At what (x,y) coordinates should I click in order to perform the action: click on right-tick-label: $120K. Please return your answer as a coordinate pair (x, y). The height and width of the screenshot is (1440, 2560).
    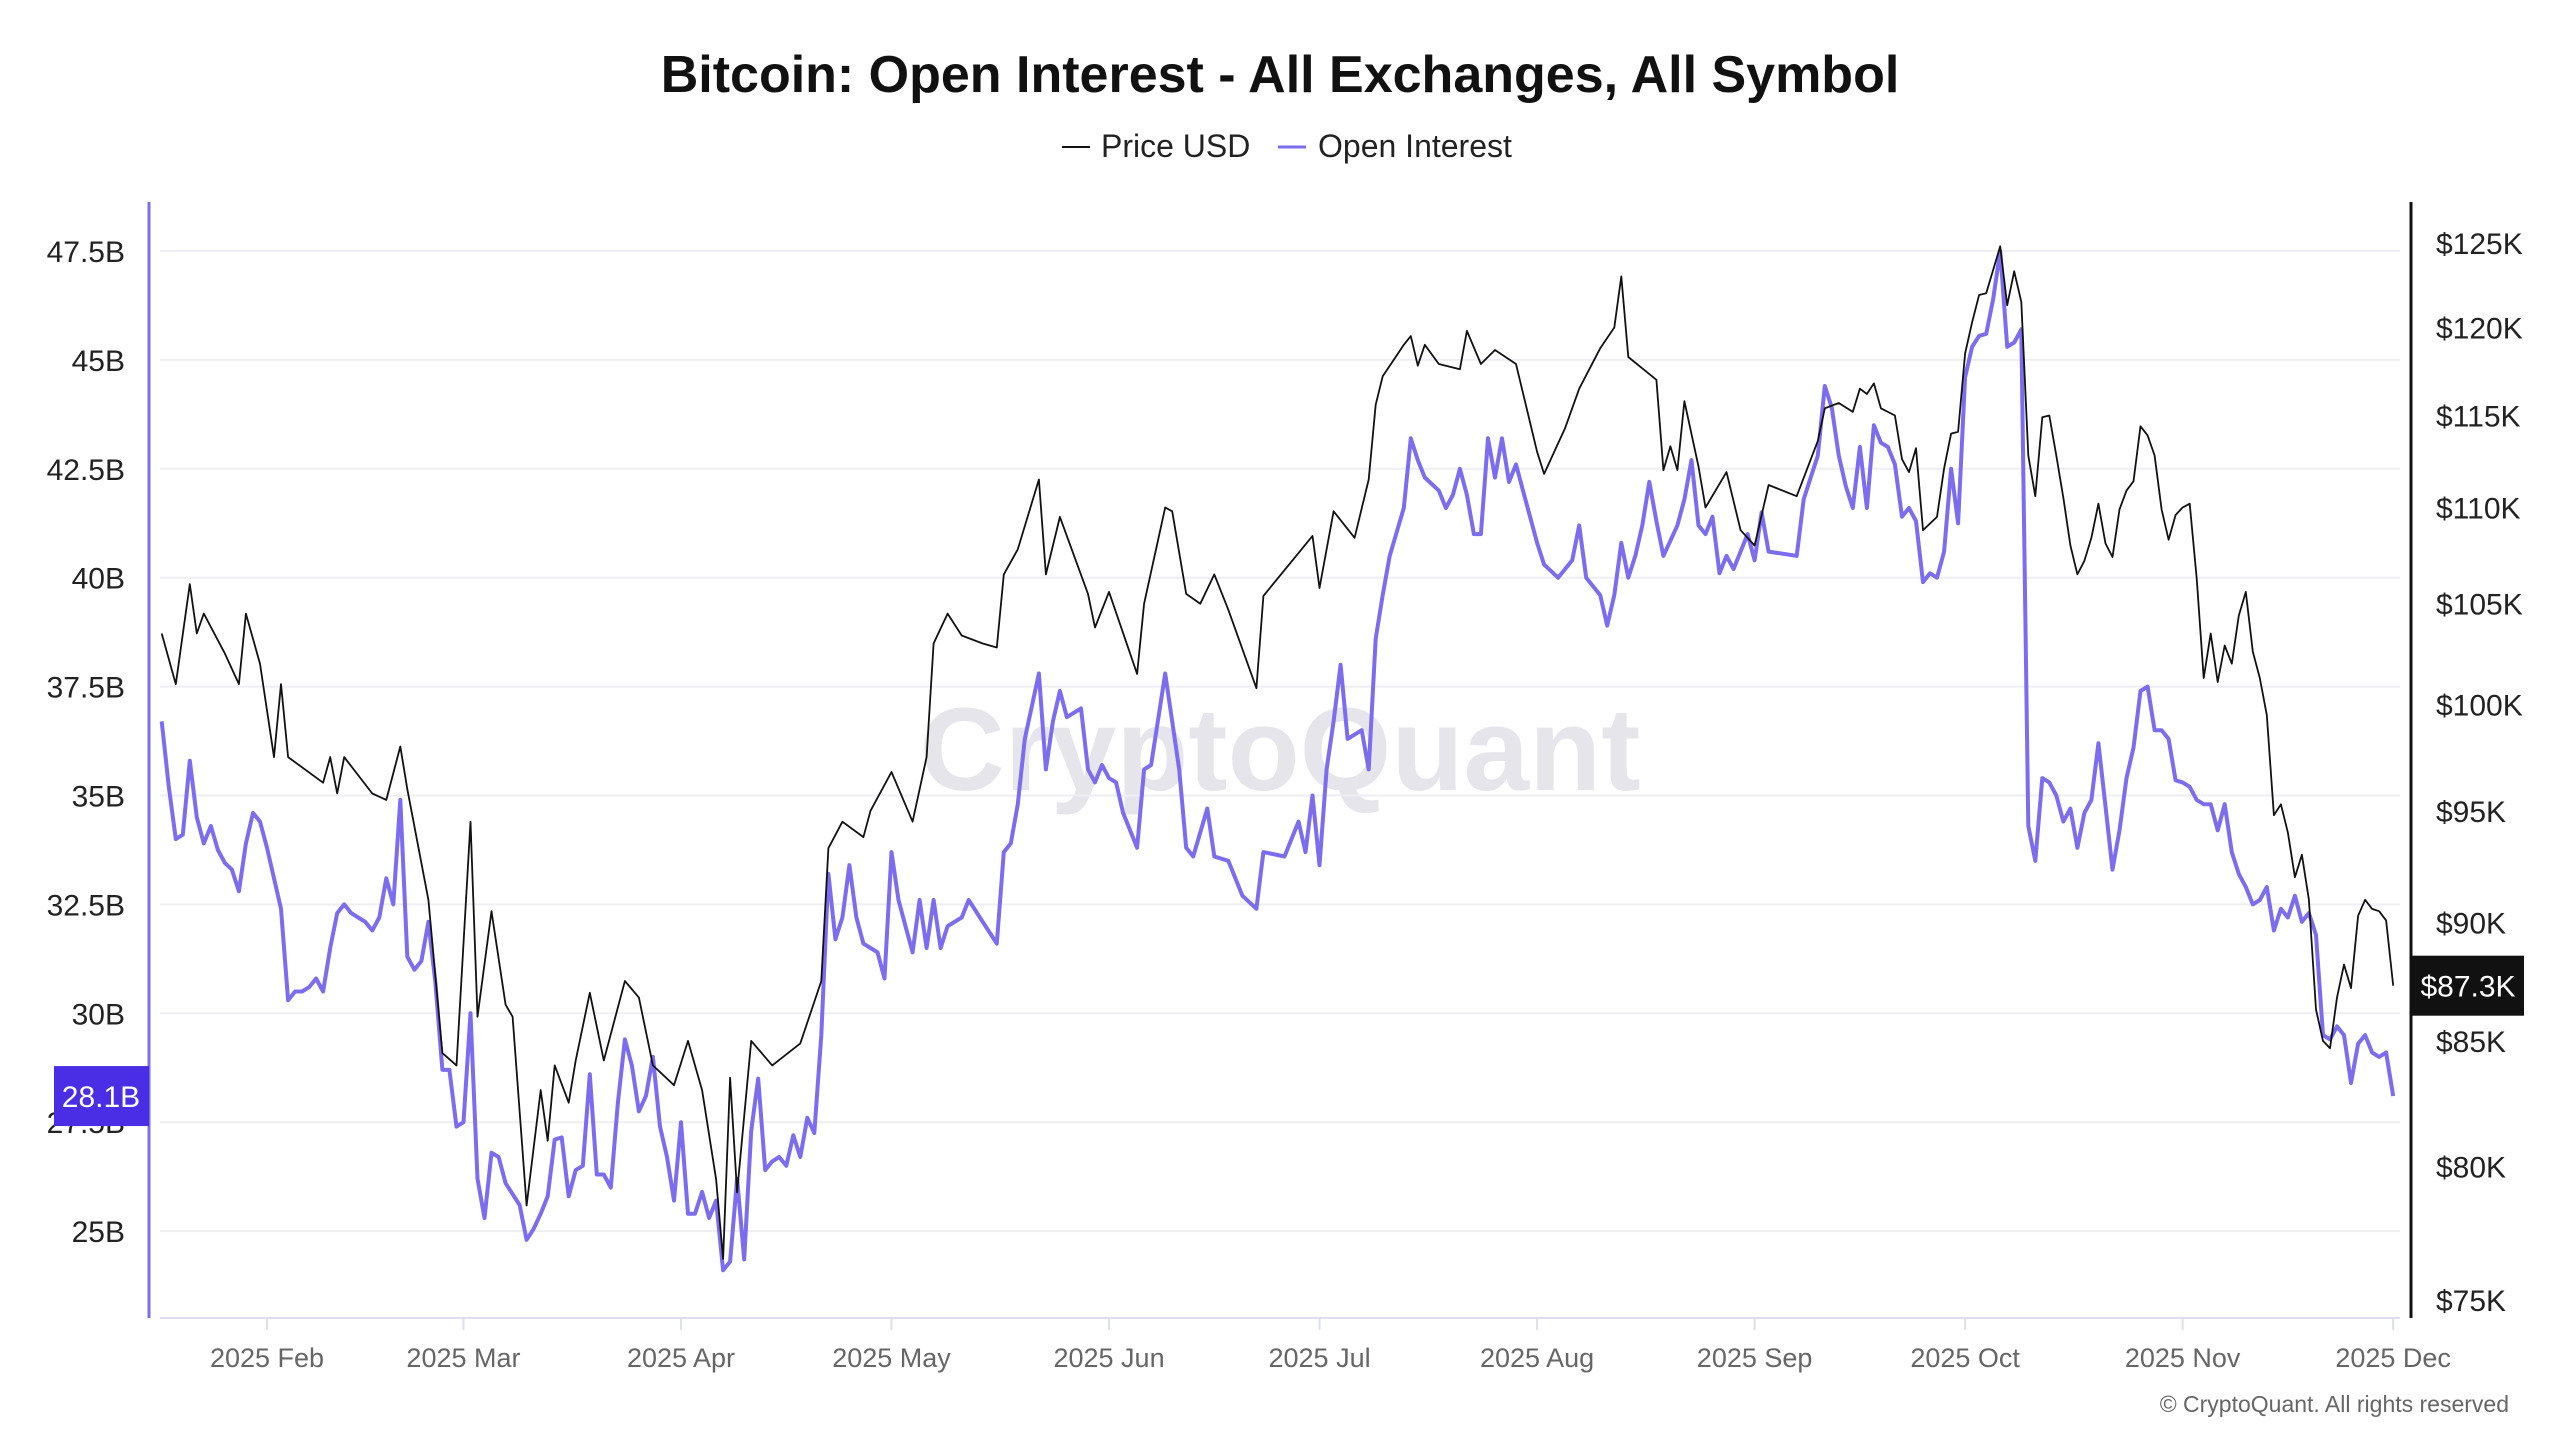
    Looking at the image, I should click on (2479, 328).